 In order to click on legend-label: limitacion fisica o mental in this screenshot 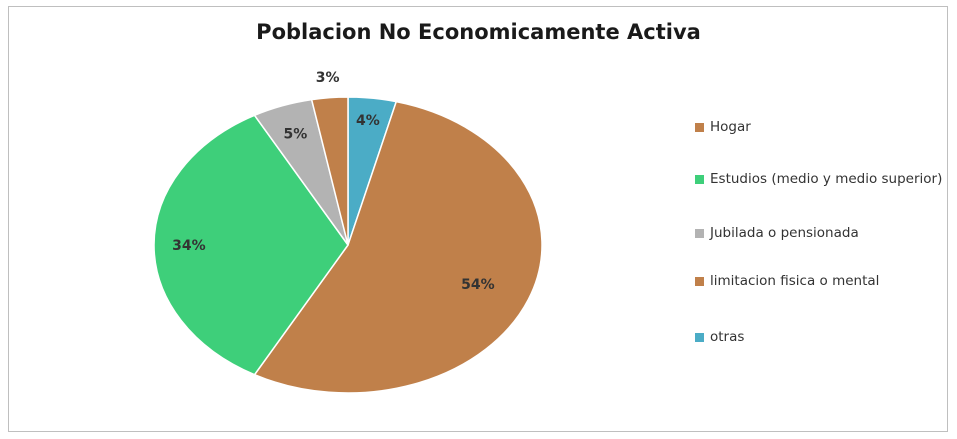, I will do `click(795, 281)`.